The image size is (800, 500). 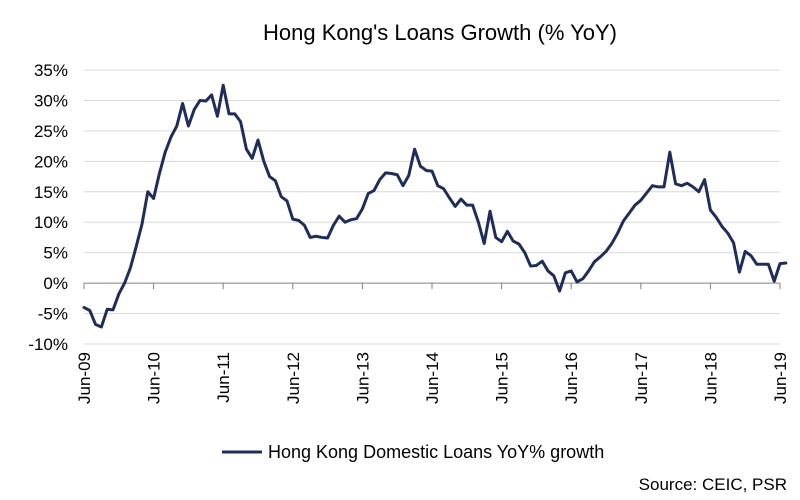 I want to click on chart-title: Hong Kong's Loans Growth (% YoY), so click(x=440, y=32).